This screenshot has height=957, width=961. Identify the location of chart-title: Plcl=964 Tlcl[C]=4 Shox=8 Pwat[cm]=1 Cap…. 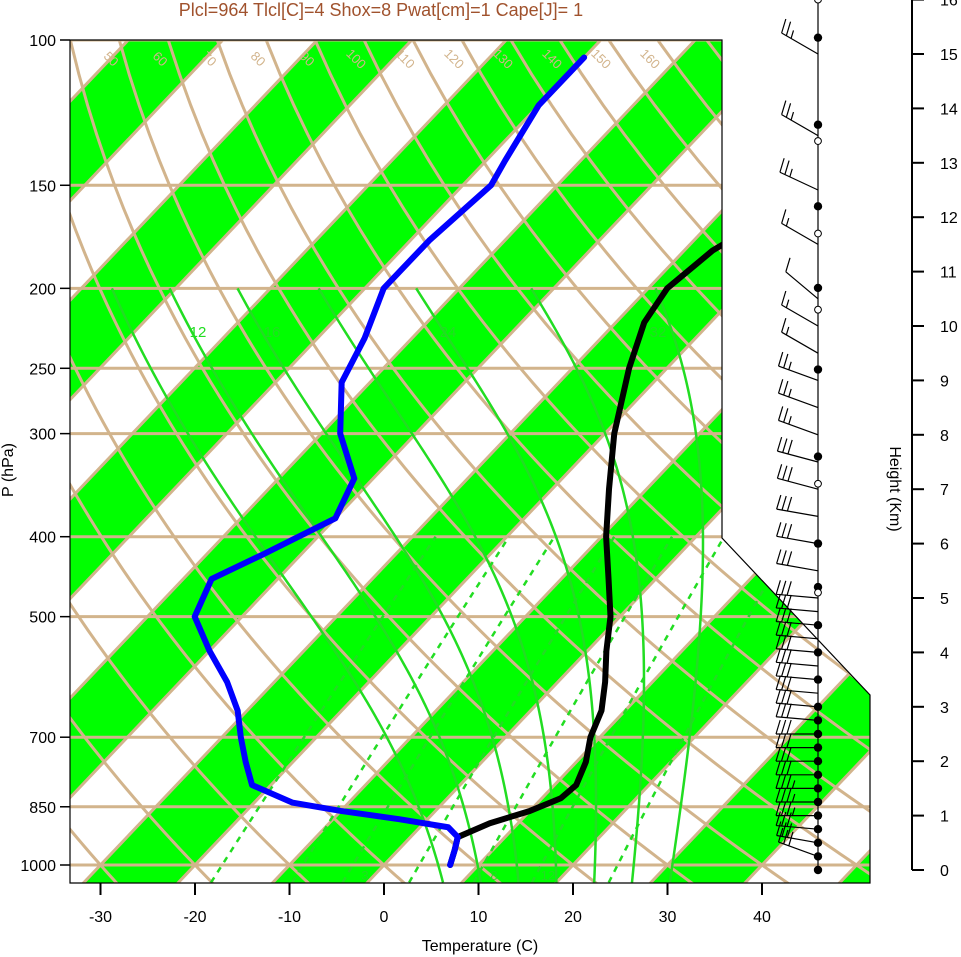
(381, 10).